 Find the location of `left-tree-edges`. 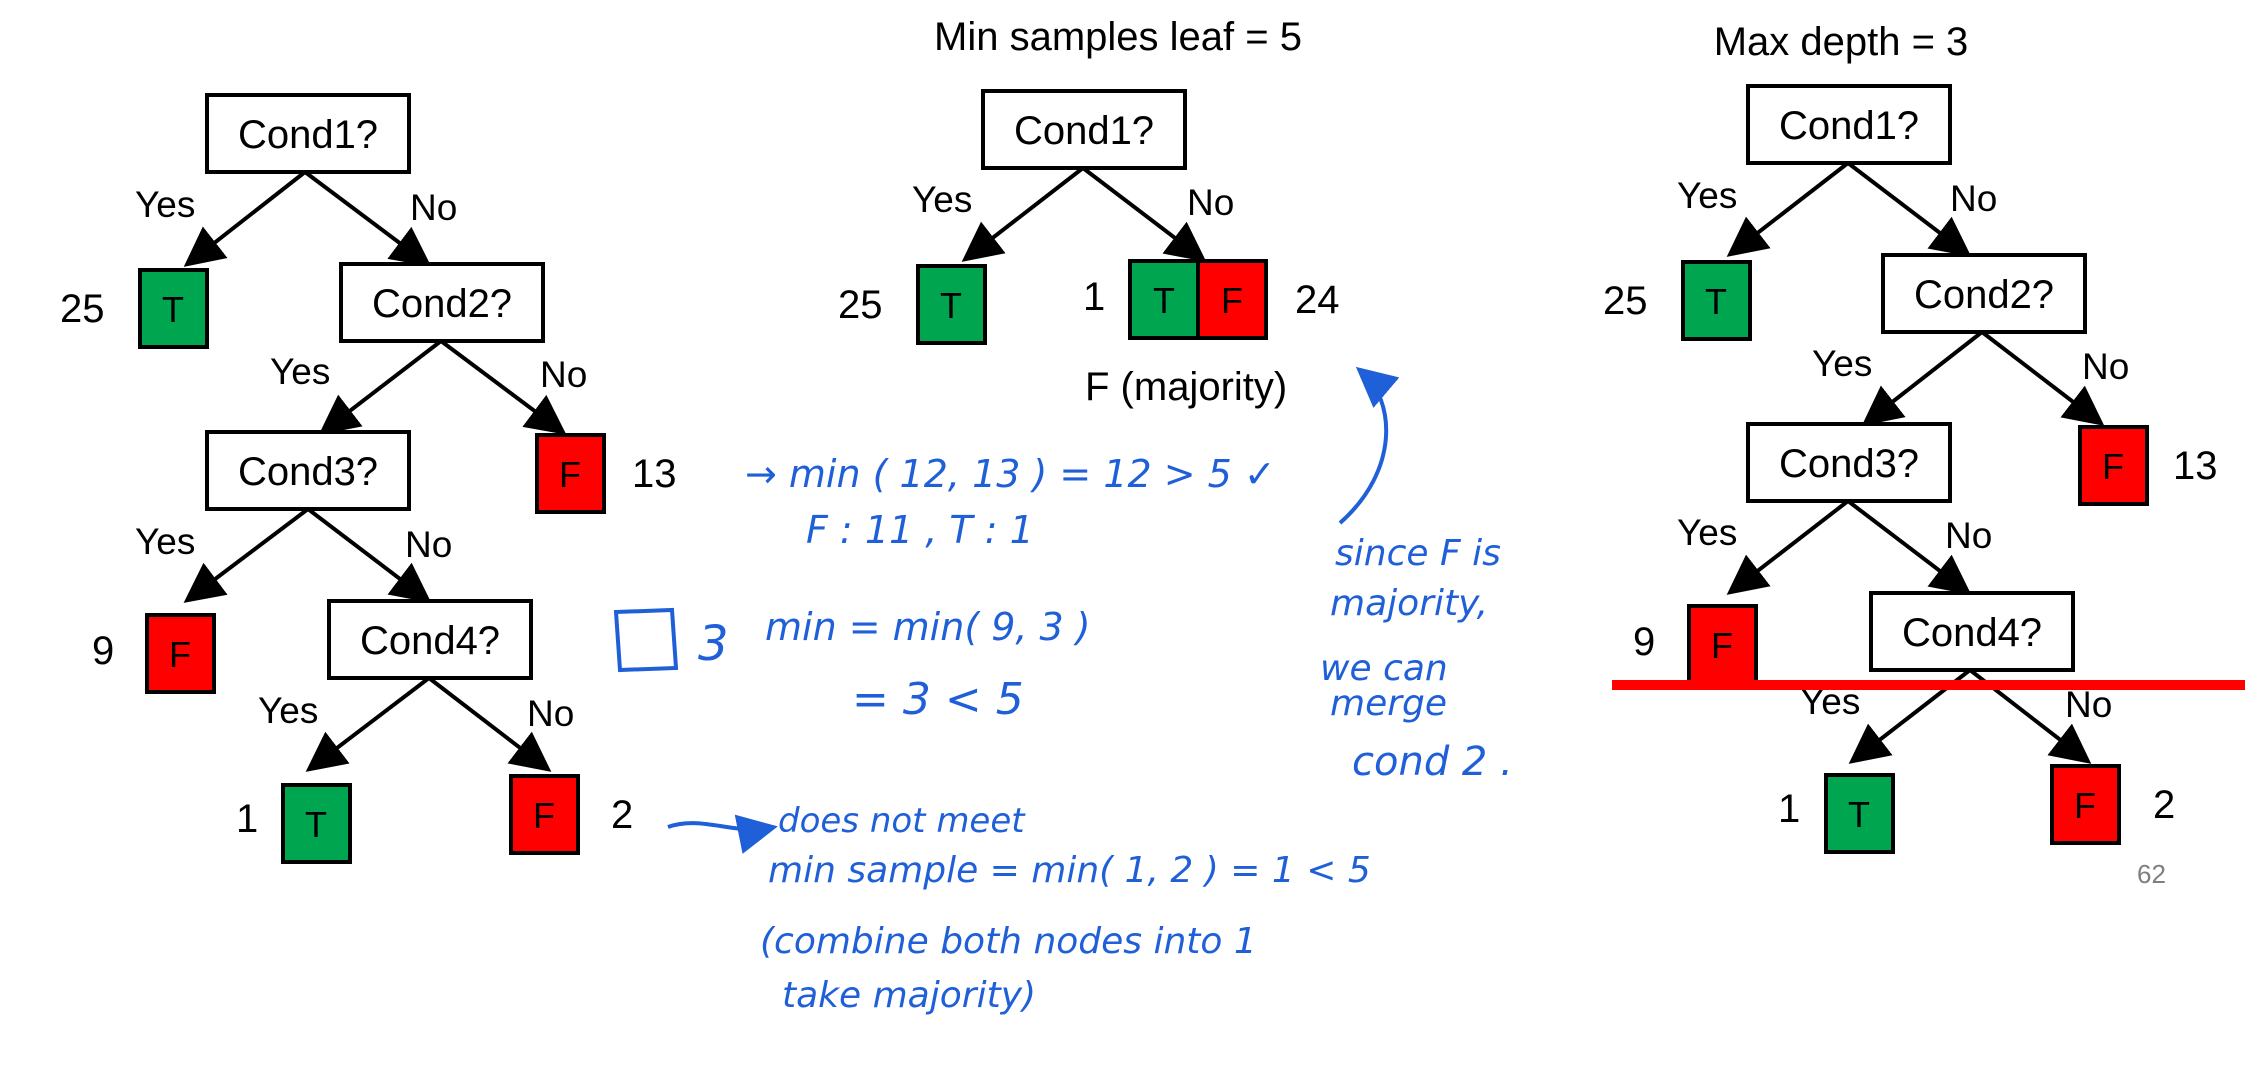

left-tree-edges is located at coordinates (375, 471).